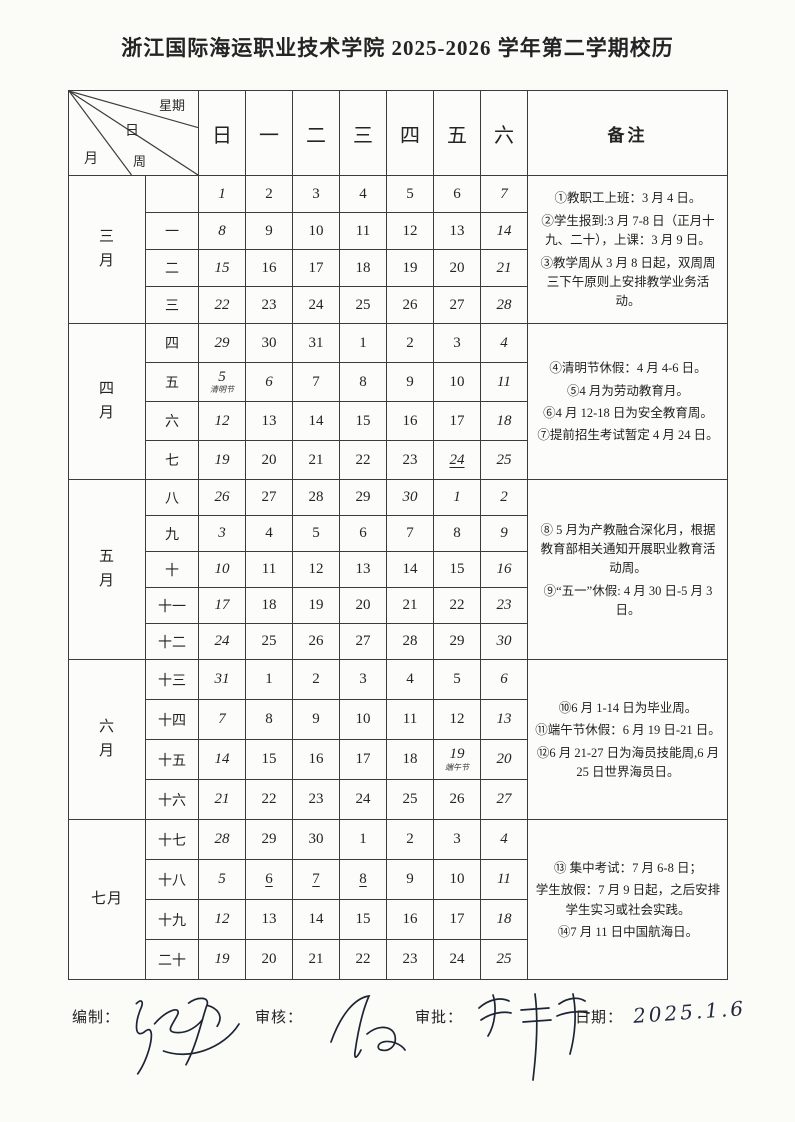  I want to click on week-number-cell: 一, so click(172, 231).